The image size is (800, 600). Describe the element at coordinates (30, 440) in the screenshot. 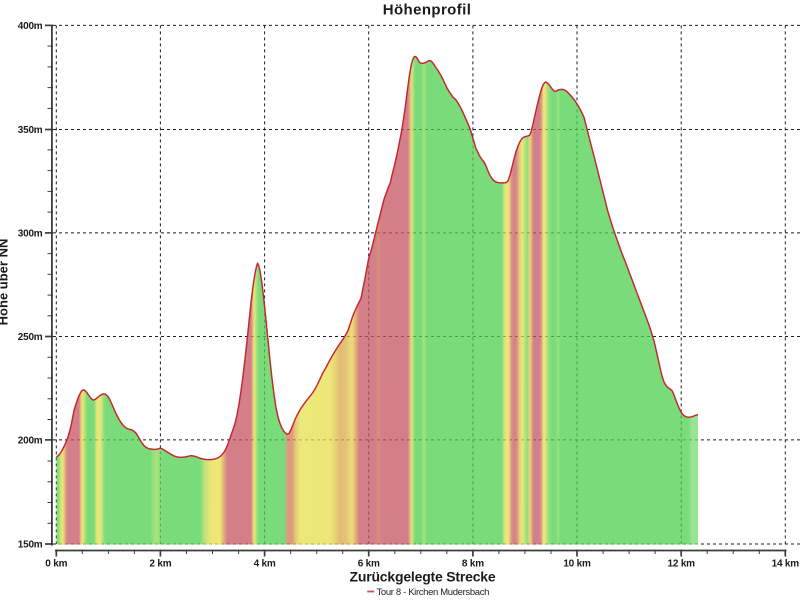

I see `svg-text: 200m` at that location.